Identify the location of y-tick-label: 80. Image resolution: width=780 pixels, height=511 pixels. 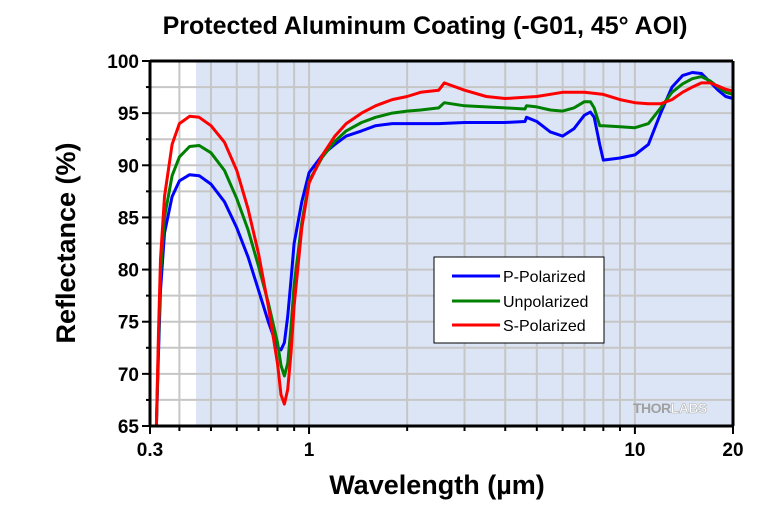
(128, 271).